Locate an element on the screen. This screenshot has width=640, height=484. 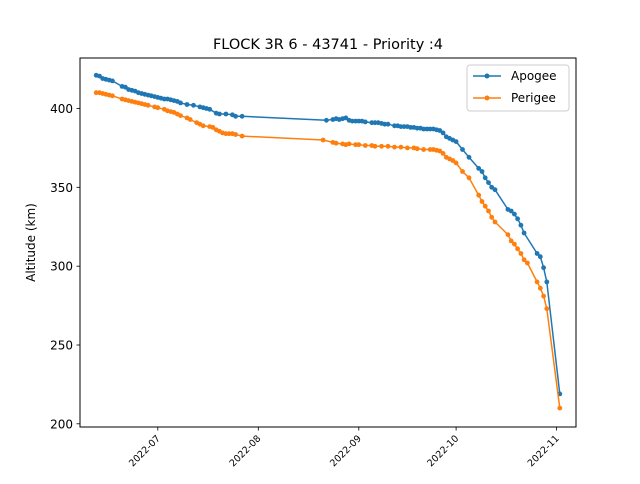
y-tick-label: 300 is located at coordinates (61, 267).